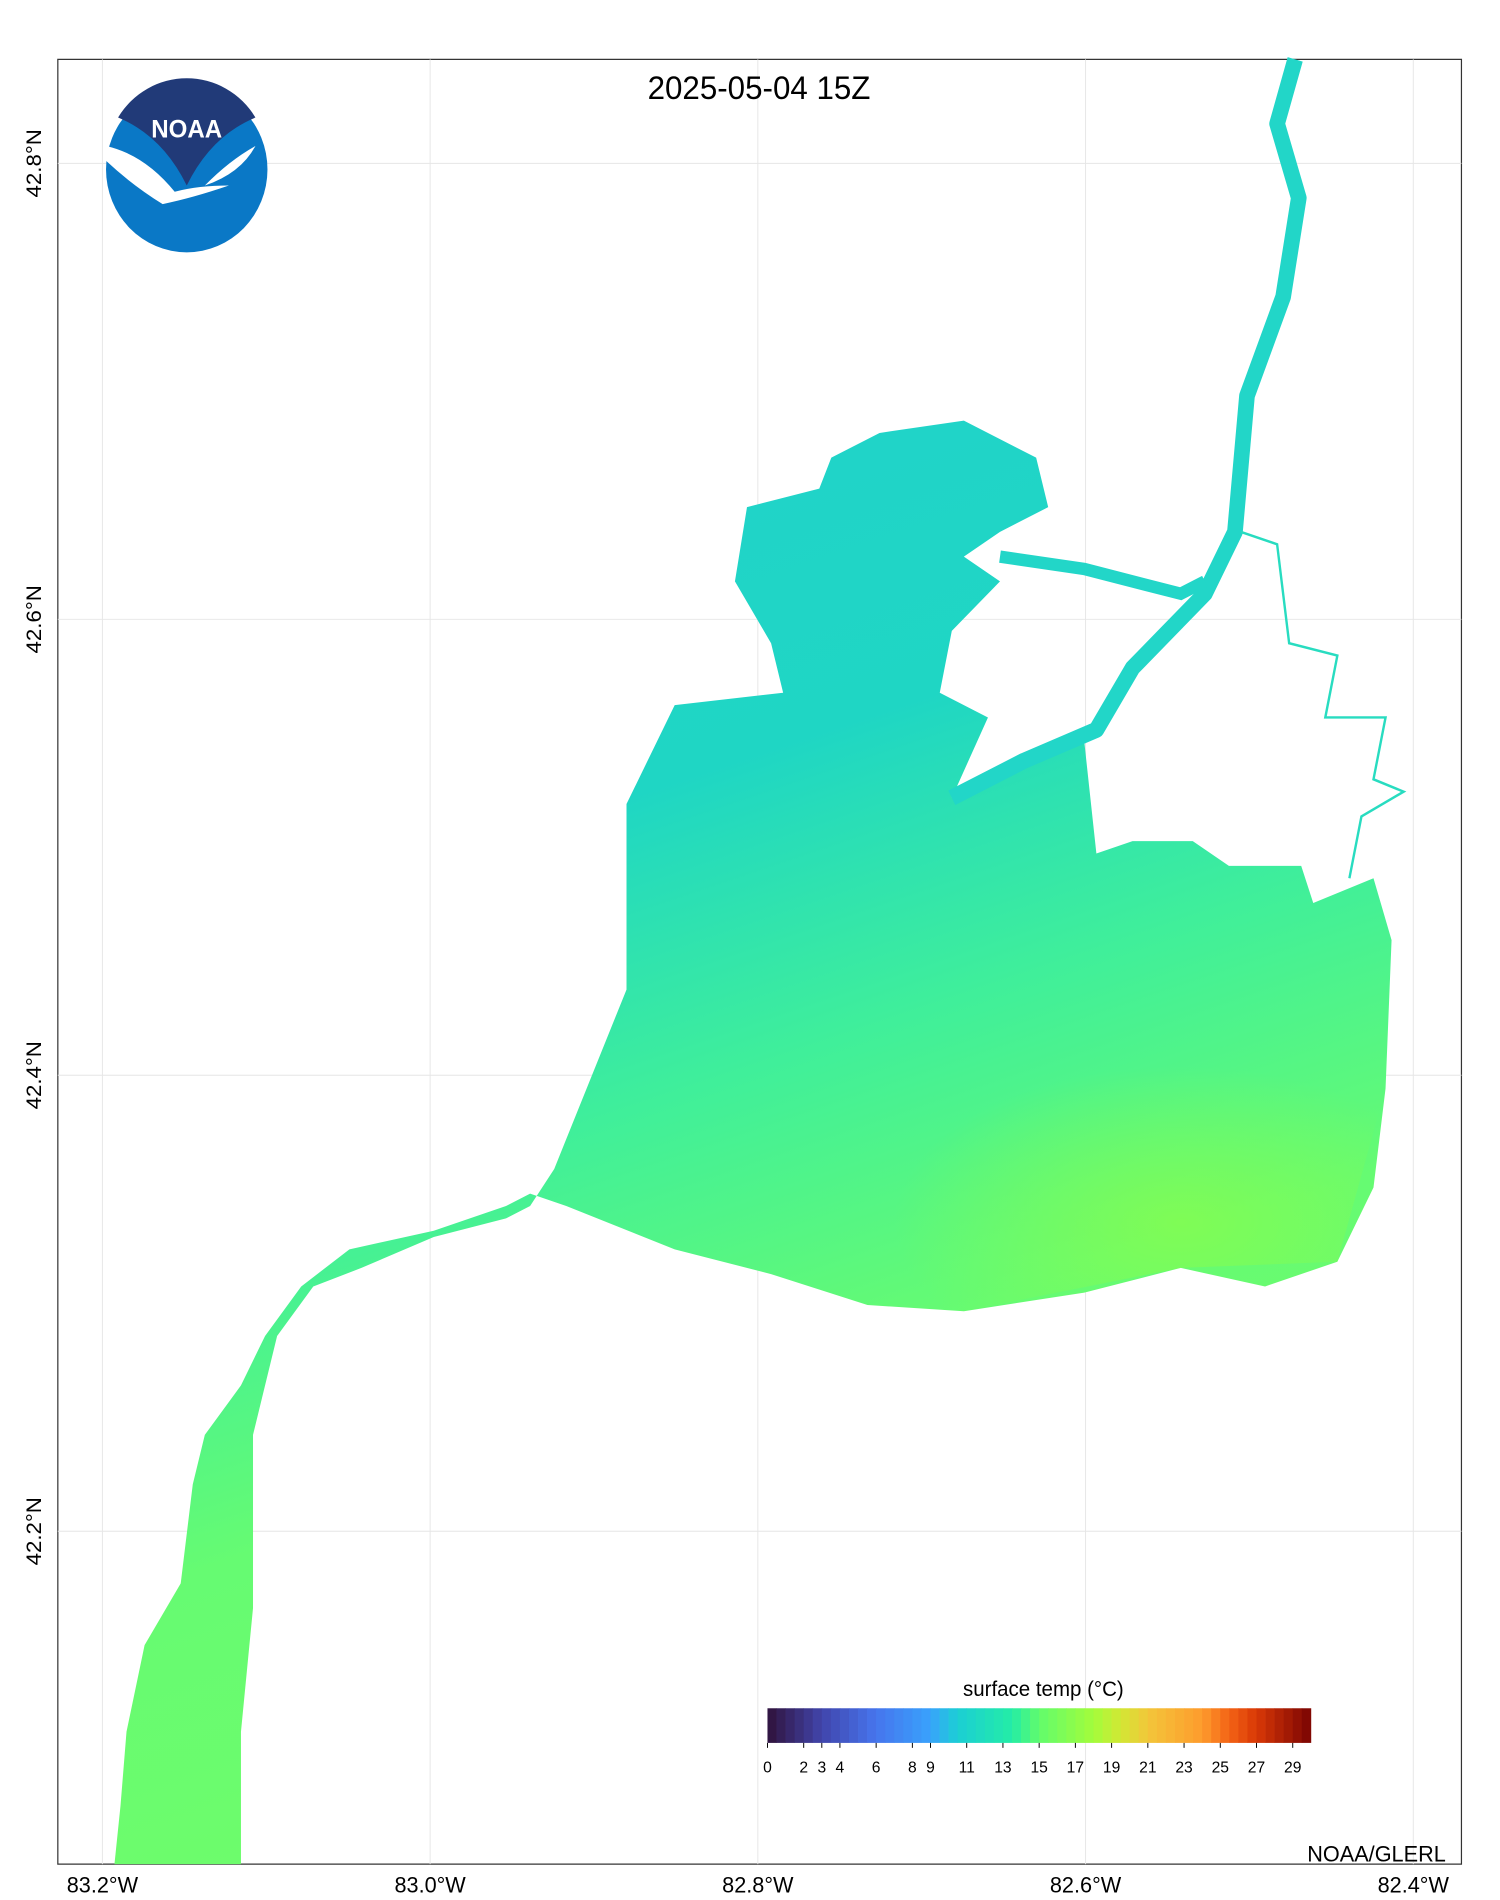 This screenshot has width=1500, height=1900. Describe the element at coordinates (1148, 1767) in the screenshot. I see `colorbar-tick-label: 21` at that location.